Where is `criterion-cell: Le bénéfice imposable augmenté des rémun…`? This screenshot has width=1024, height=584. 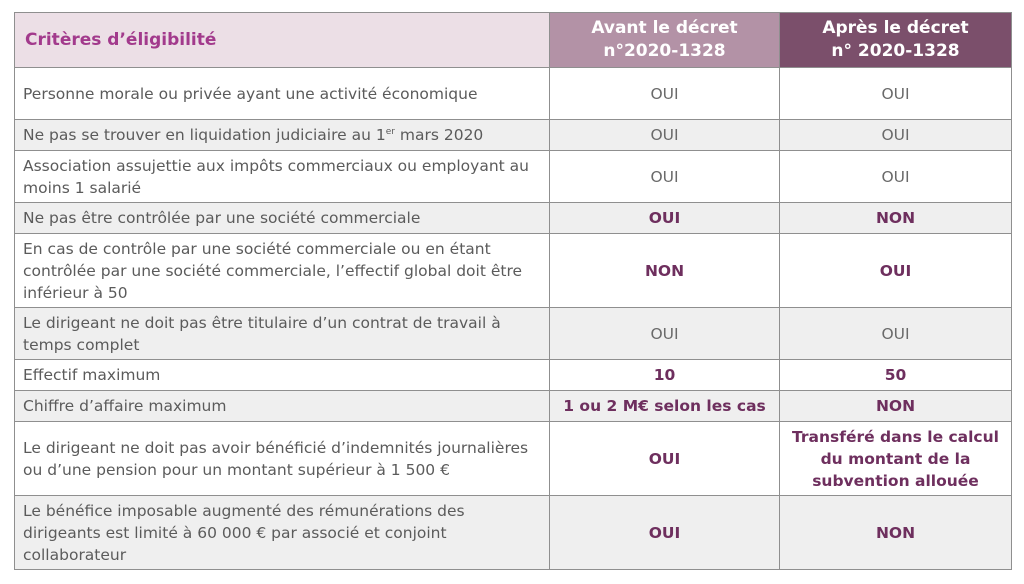
criterion-cell: Le bénéfice imposable augmenté des rémun… is located at coordinates (282, 532).